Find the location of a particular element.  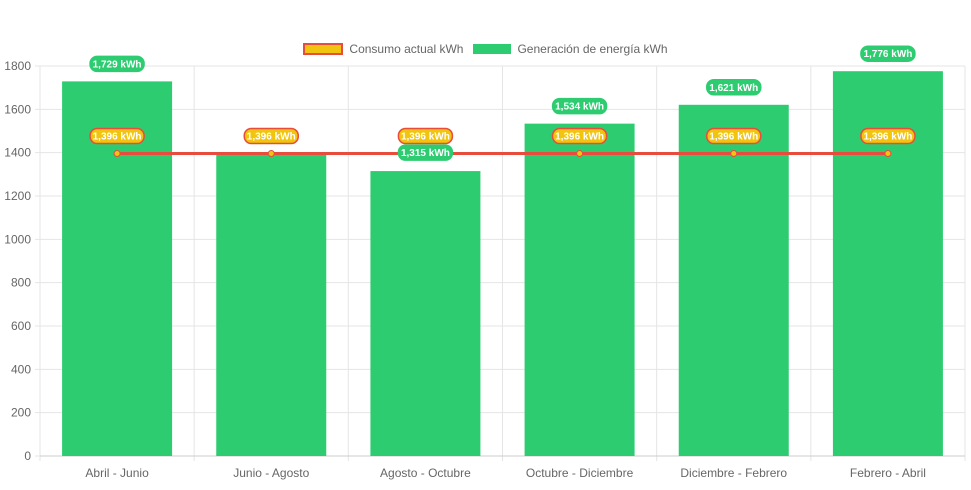

y-tick-label: 1600 is located at coordinates (17, 109).